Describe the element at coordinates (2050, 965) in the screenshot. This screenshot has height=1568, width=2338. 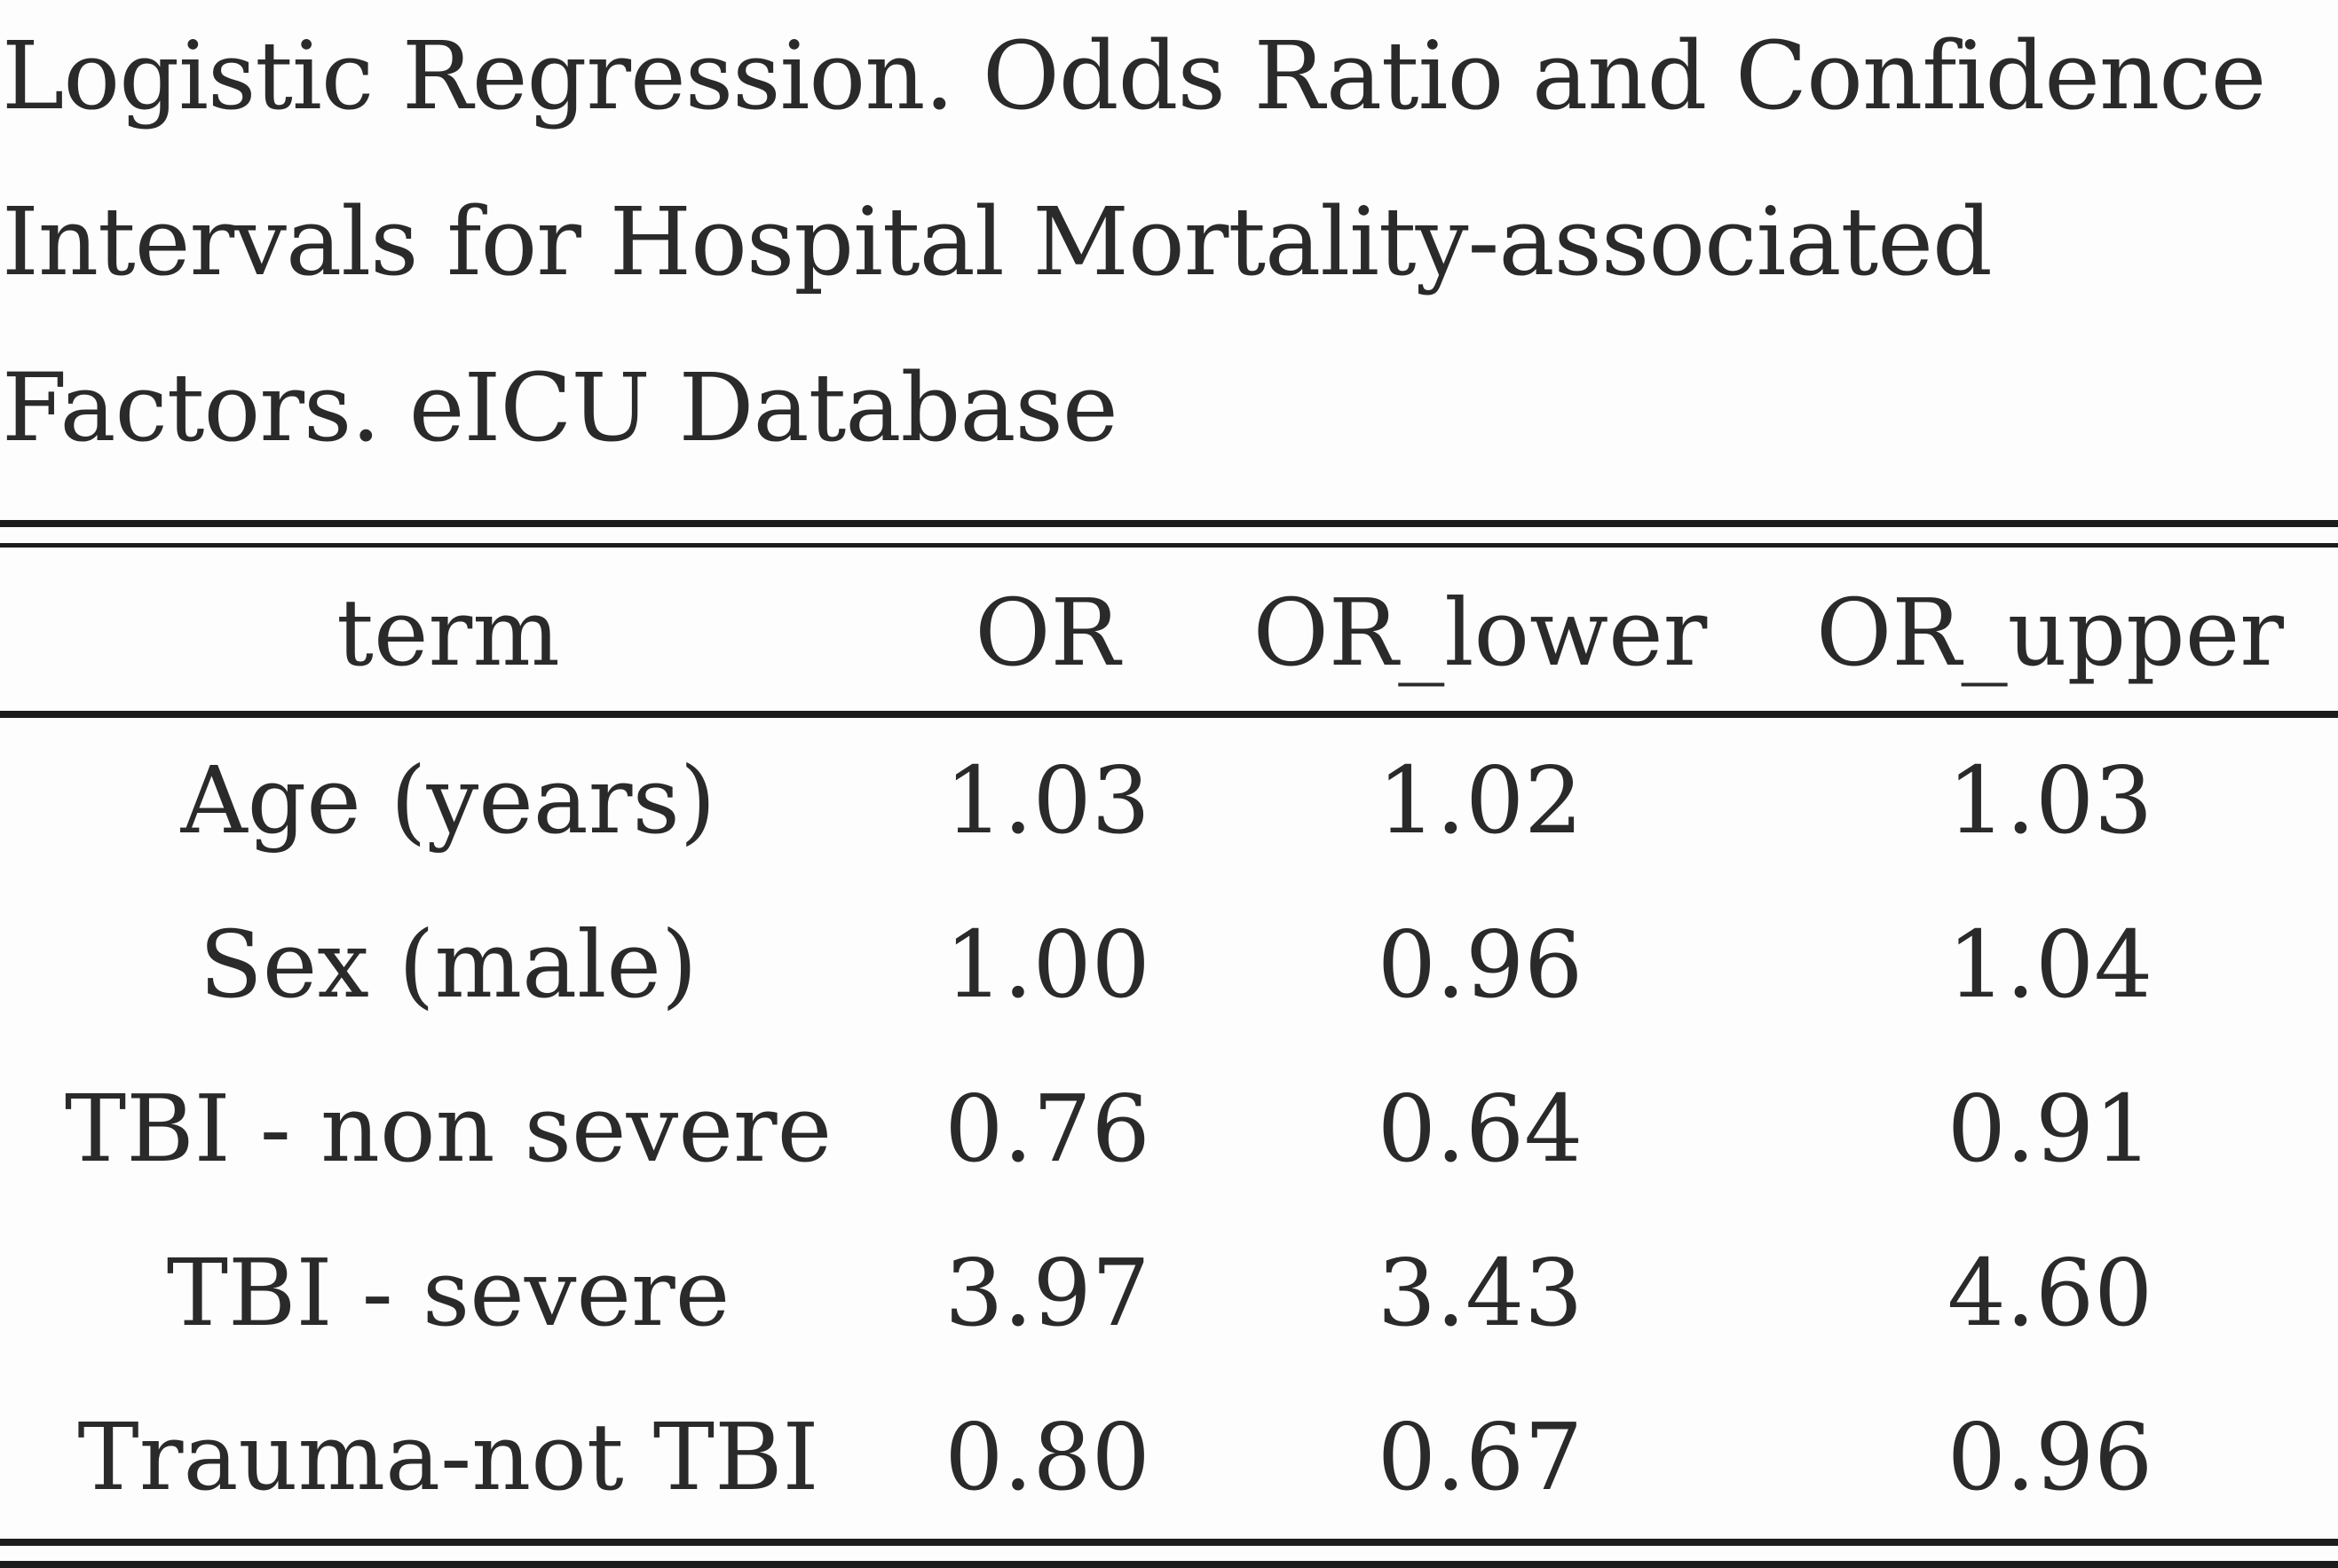
I see `or-upper-cell: 1.04` at that location.